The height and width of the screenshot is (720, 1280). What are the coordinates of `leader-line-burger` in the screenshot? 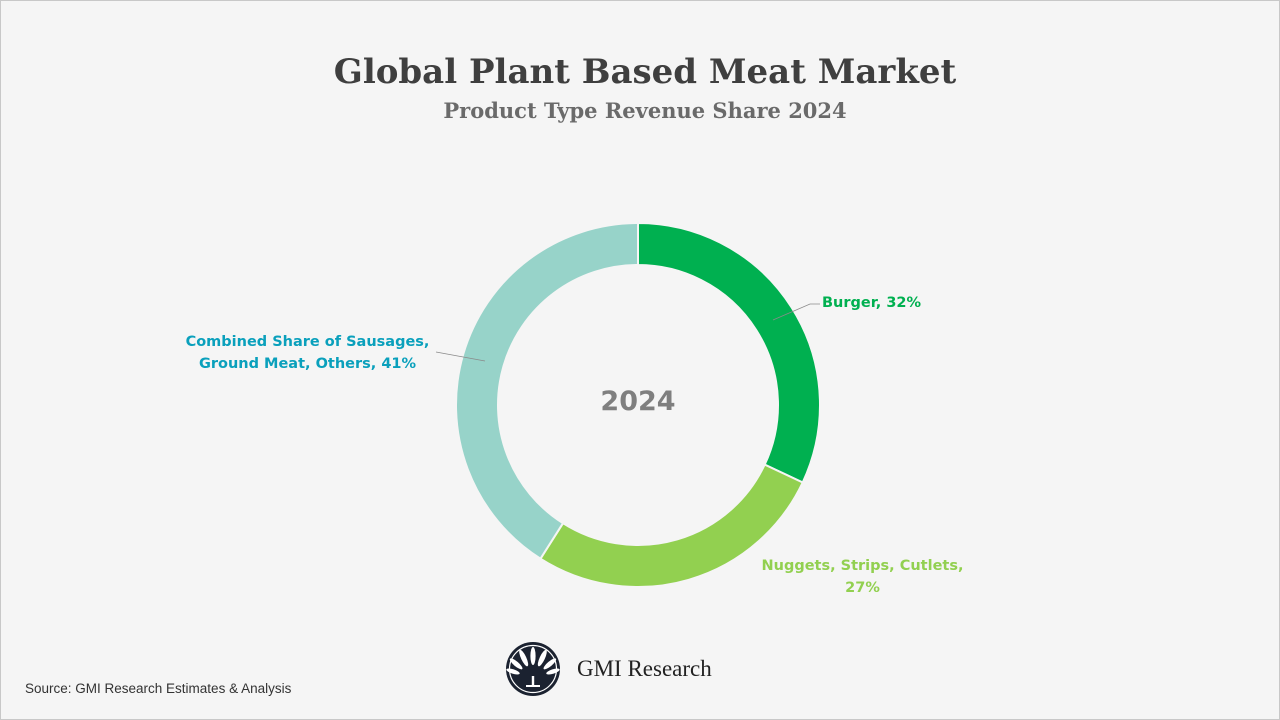 It's located at (796, 312).